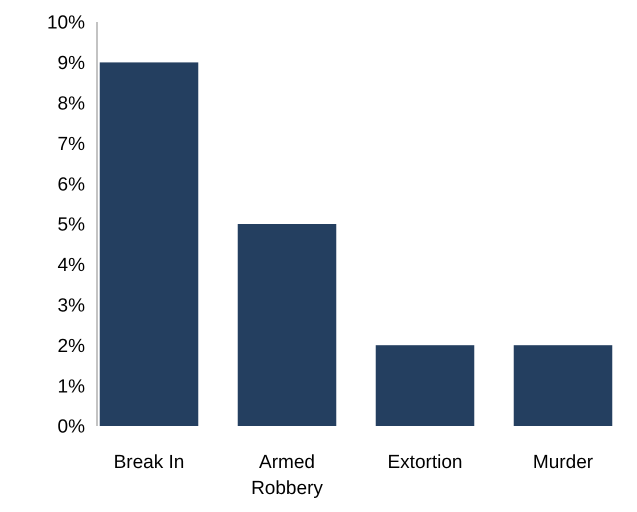 This screenshot has height=512, width=637. I want to click on y-tick-label: 10%, so click(66, 23).